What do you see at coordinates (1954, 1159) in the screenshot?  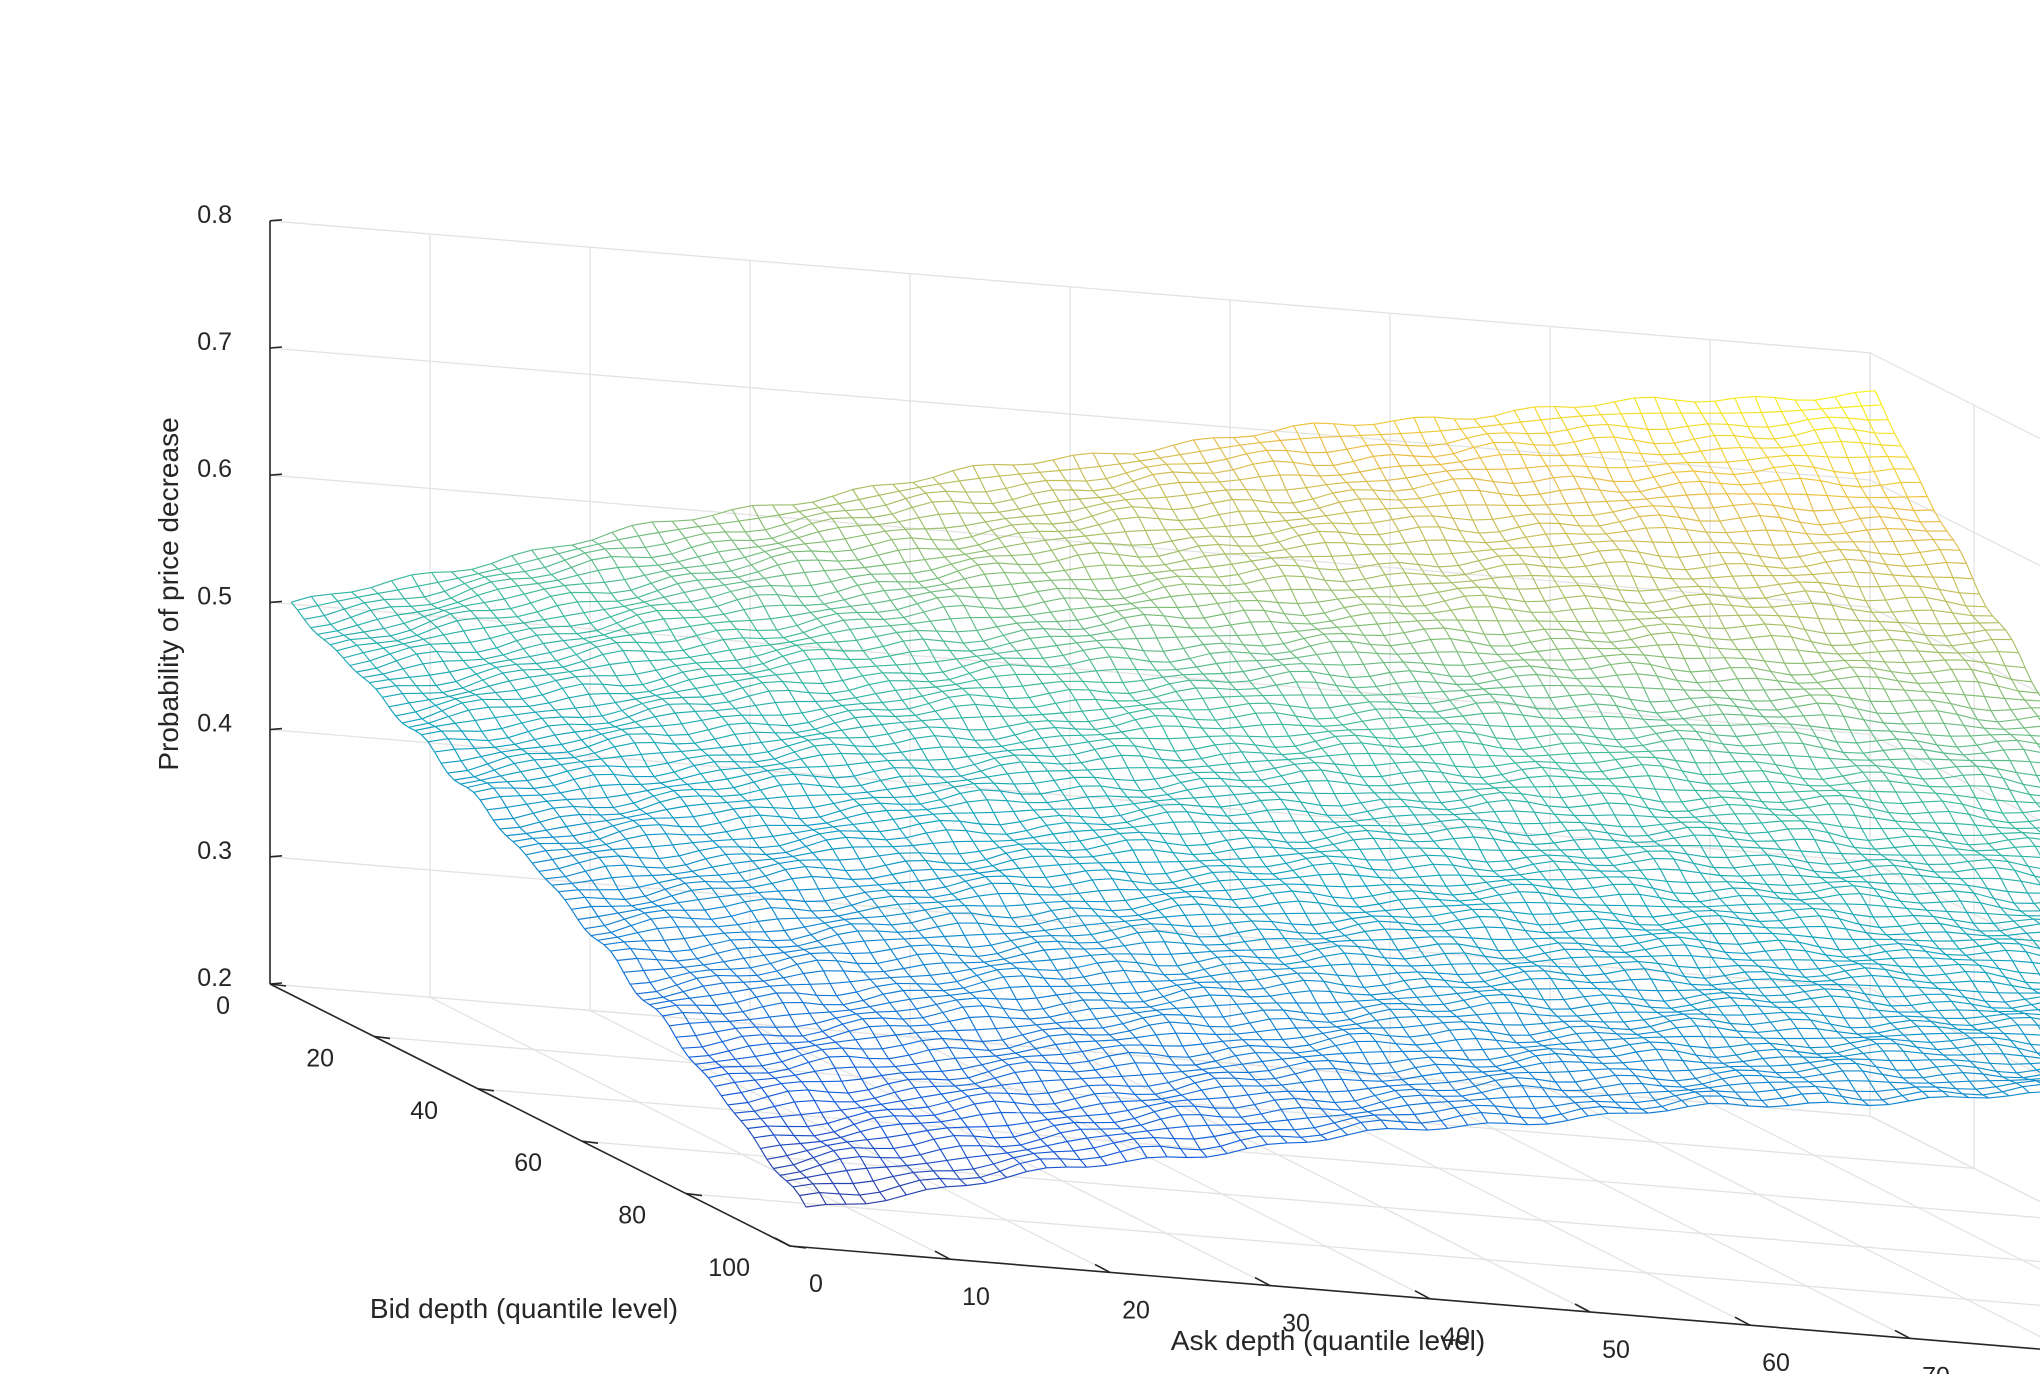 I see `grid-line` at bounding box center [1954, 1159].